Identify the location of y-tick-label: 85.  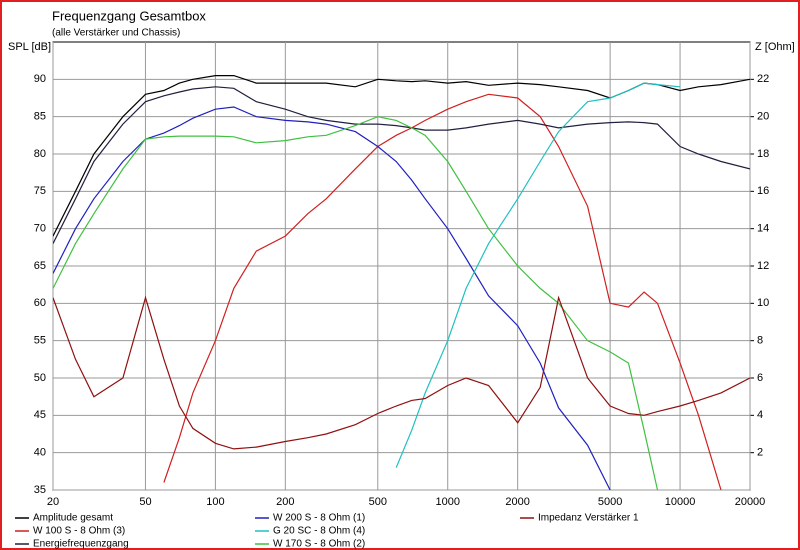
(40, 117).